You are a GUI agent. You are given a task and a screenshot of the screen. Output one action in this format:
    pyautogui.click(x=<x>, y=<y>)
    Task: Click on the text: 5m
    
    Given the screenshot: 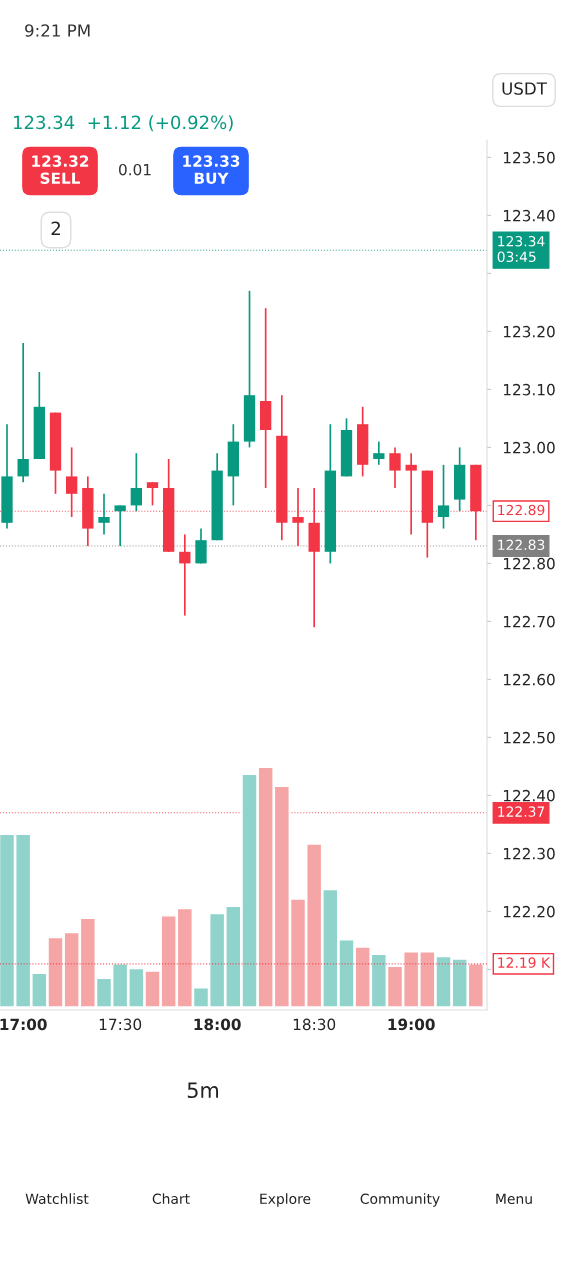 What is the action you would take?
    pyautogui.click(x=203, y=1090)
    